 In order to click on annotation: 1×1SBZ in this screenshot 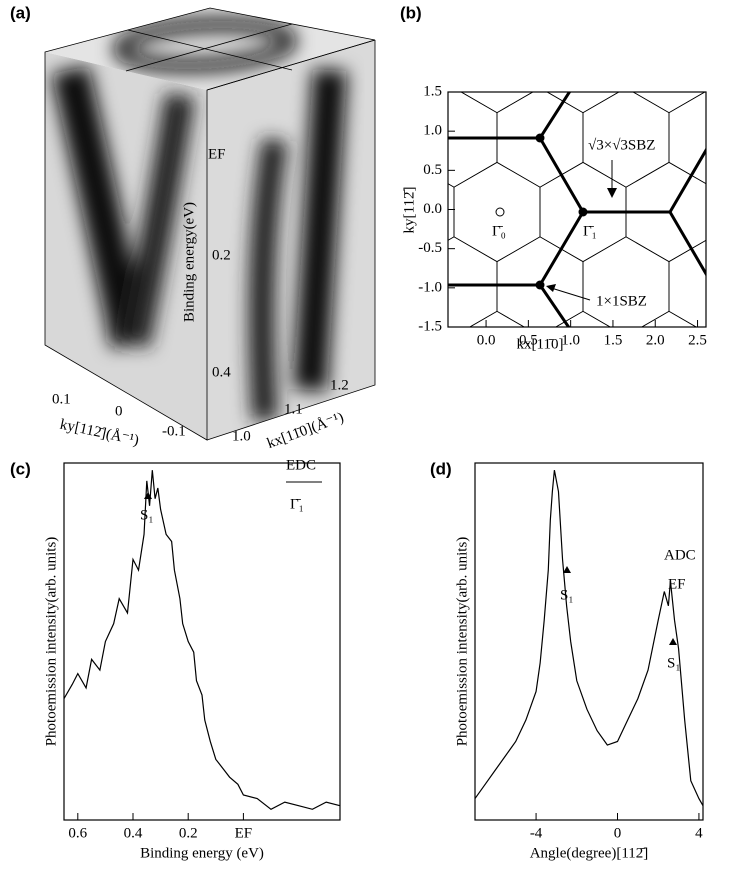, I will do `click(621, 301)`.